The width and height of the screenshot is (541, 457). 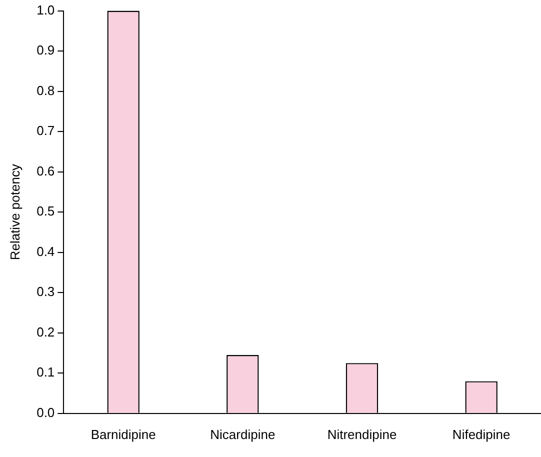 What do you see at coordinates (45, 10) in the screenshot?
I see `y-tick-label: 1.0` at bounding box center [45, 10].